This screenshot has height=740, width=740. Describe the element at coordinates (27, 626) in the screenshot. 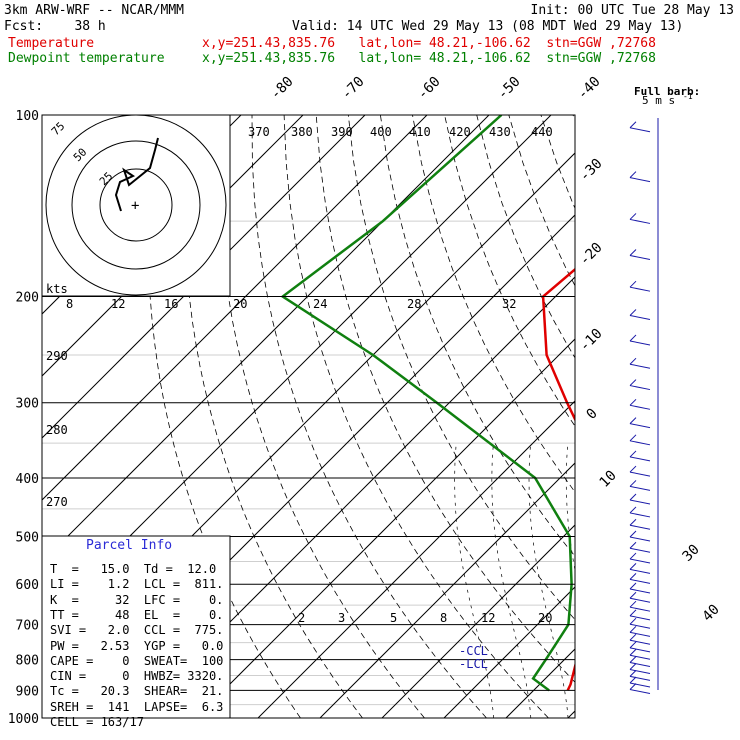

I see `pressure-tick-label: 700` at that location.